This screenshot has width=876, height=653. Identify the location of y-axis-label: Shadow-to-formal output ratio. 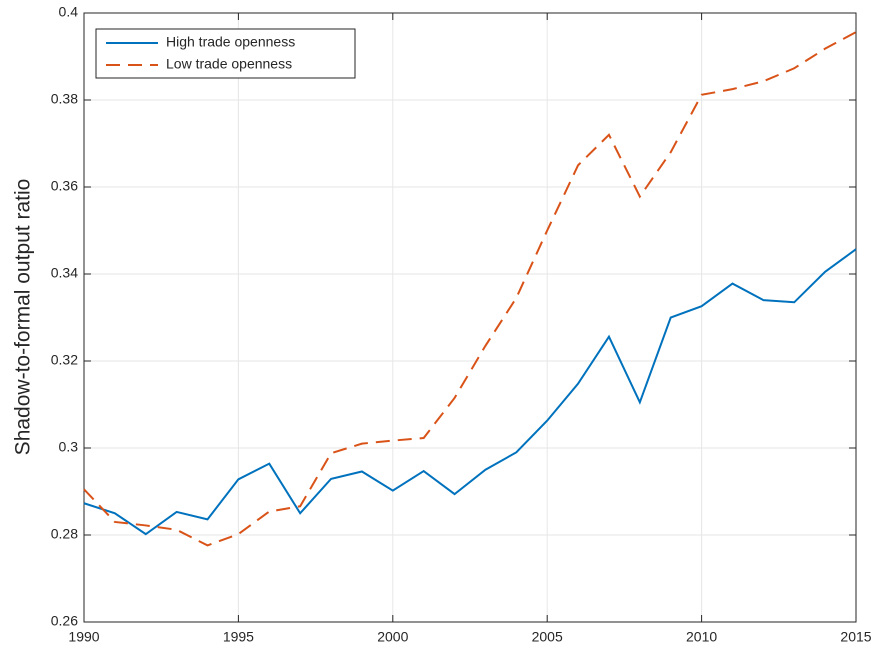
(23, 317).